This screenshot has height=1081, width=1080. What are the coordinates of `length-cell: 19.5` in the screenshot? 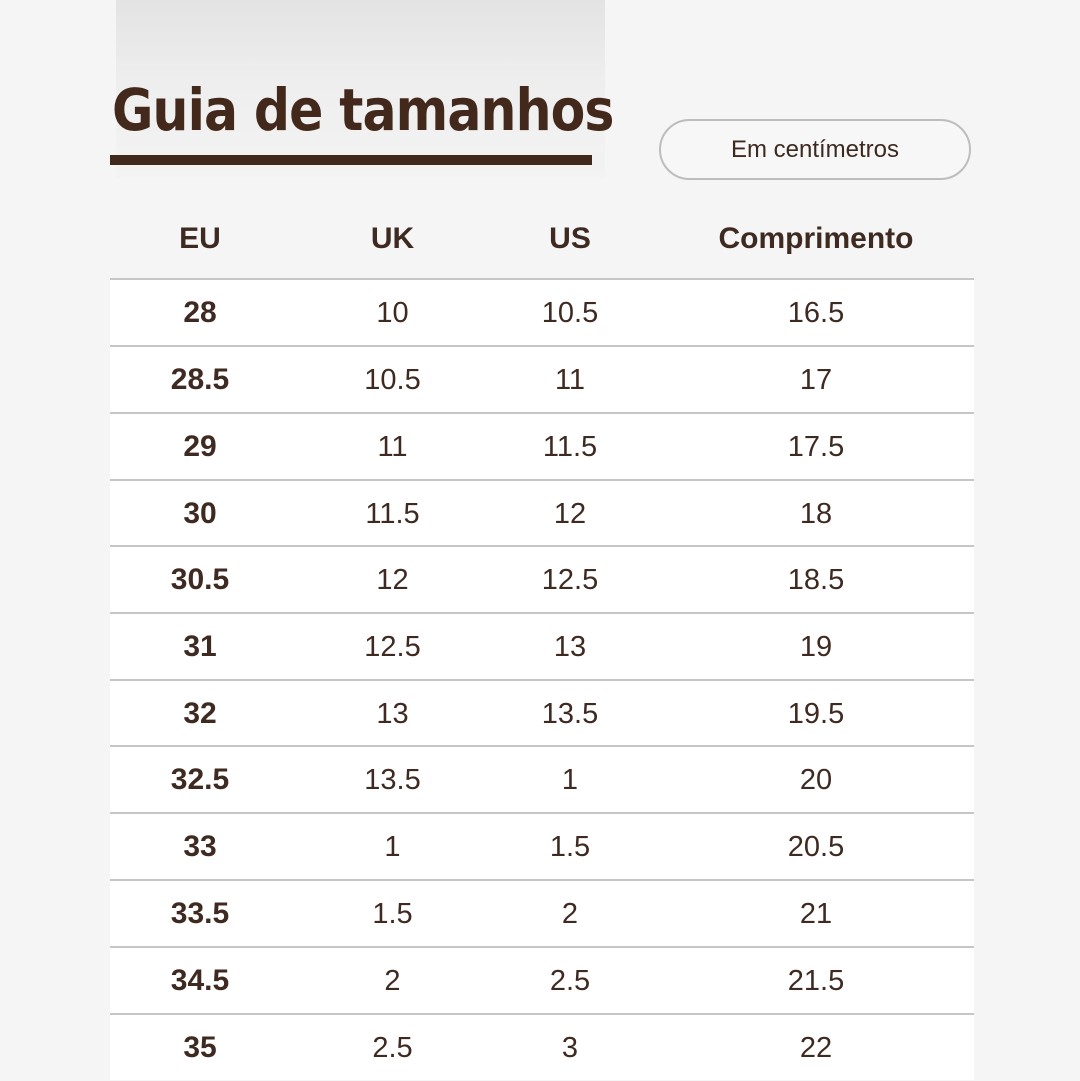 It's located at (816, 714).